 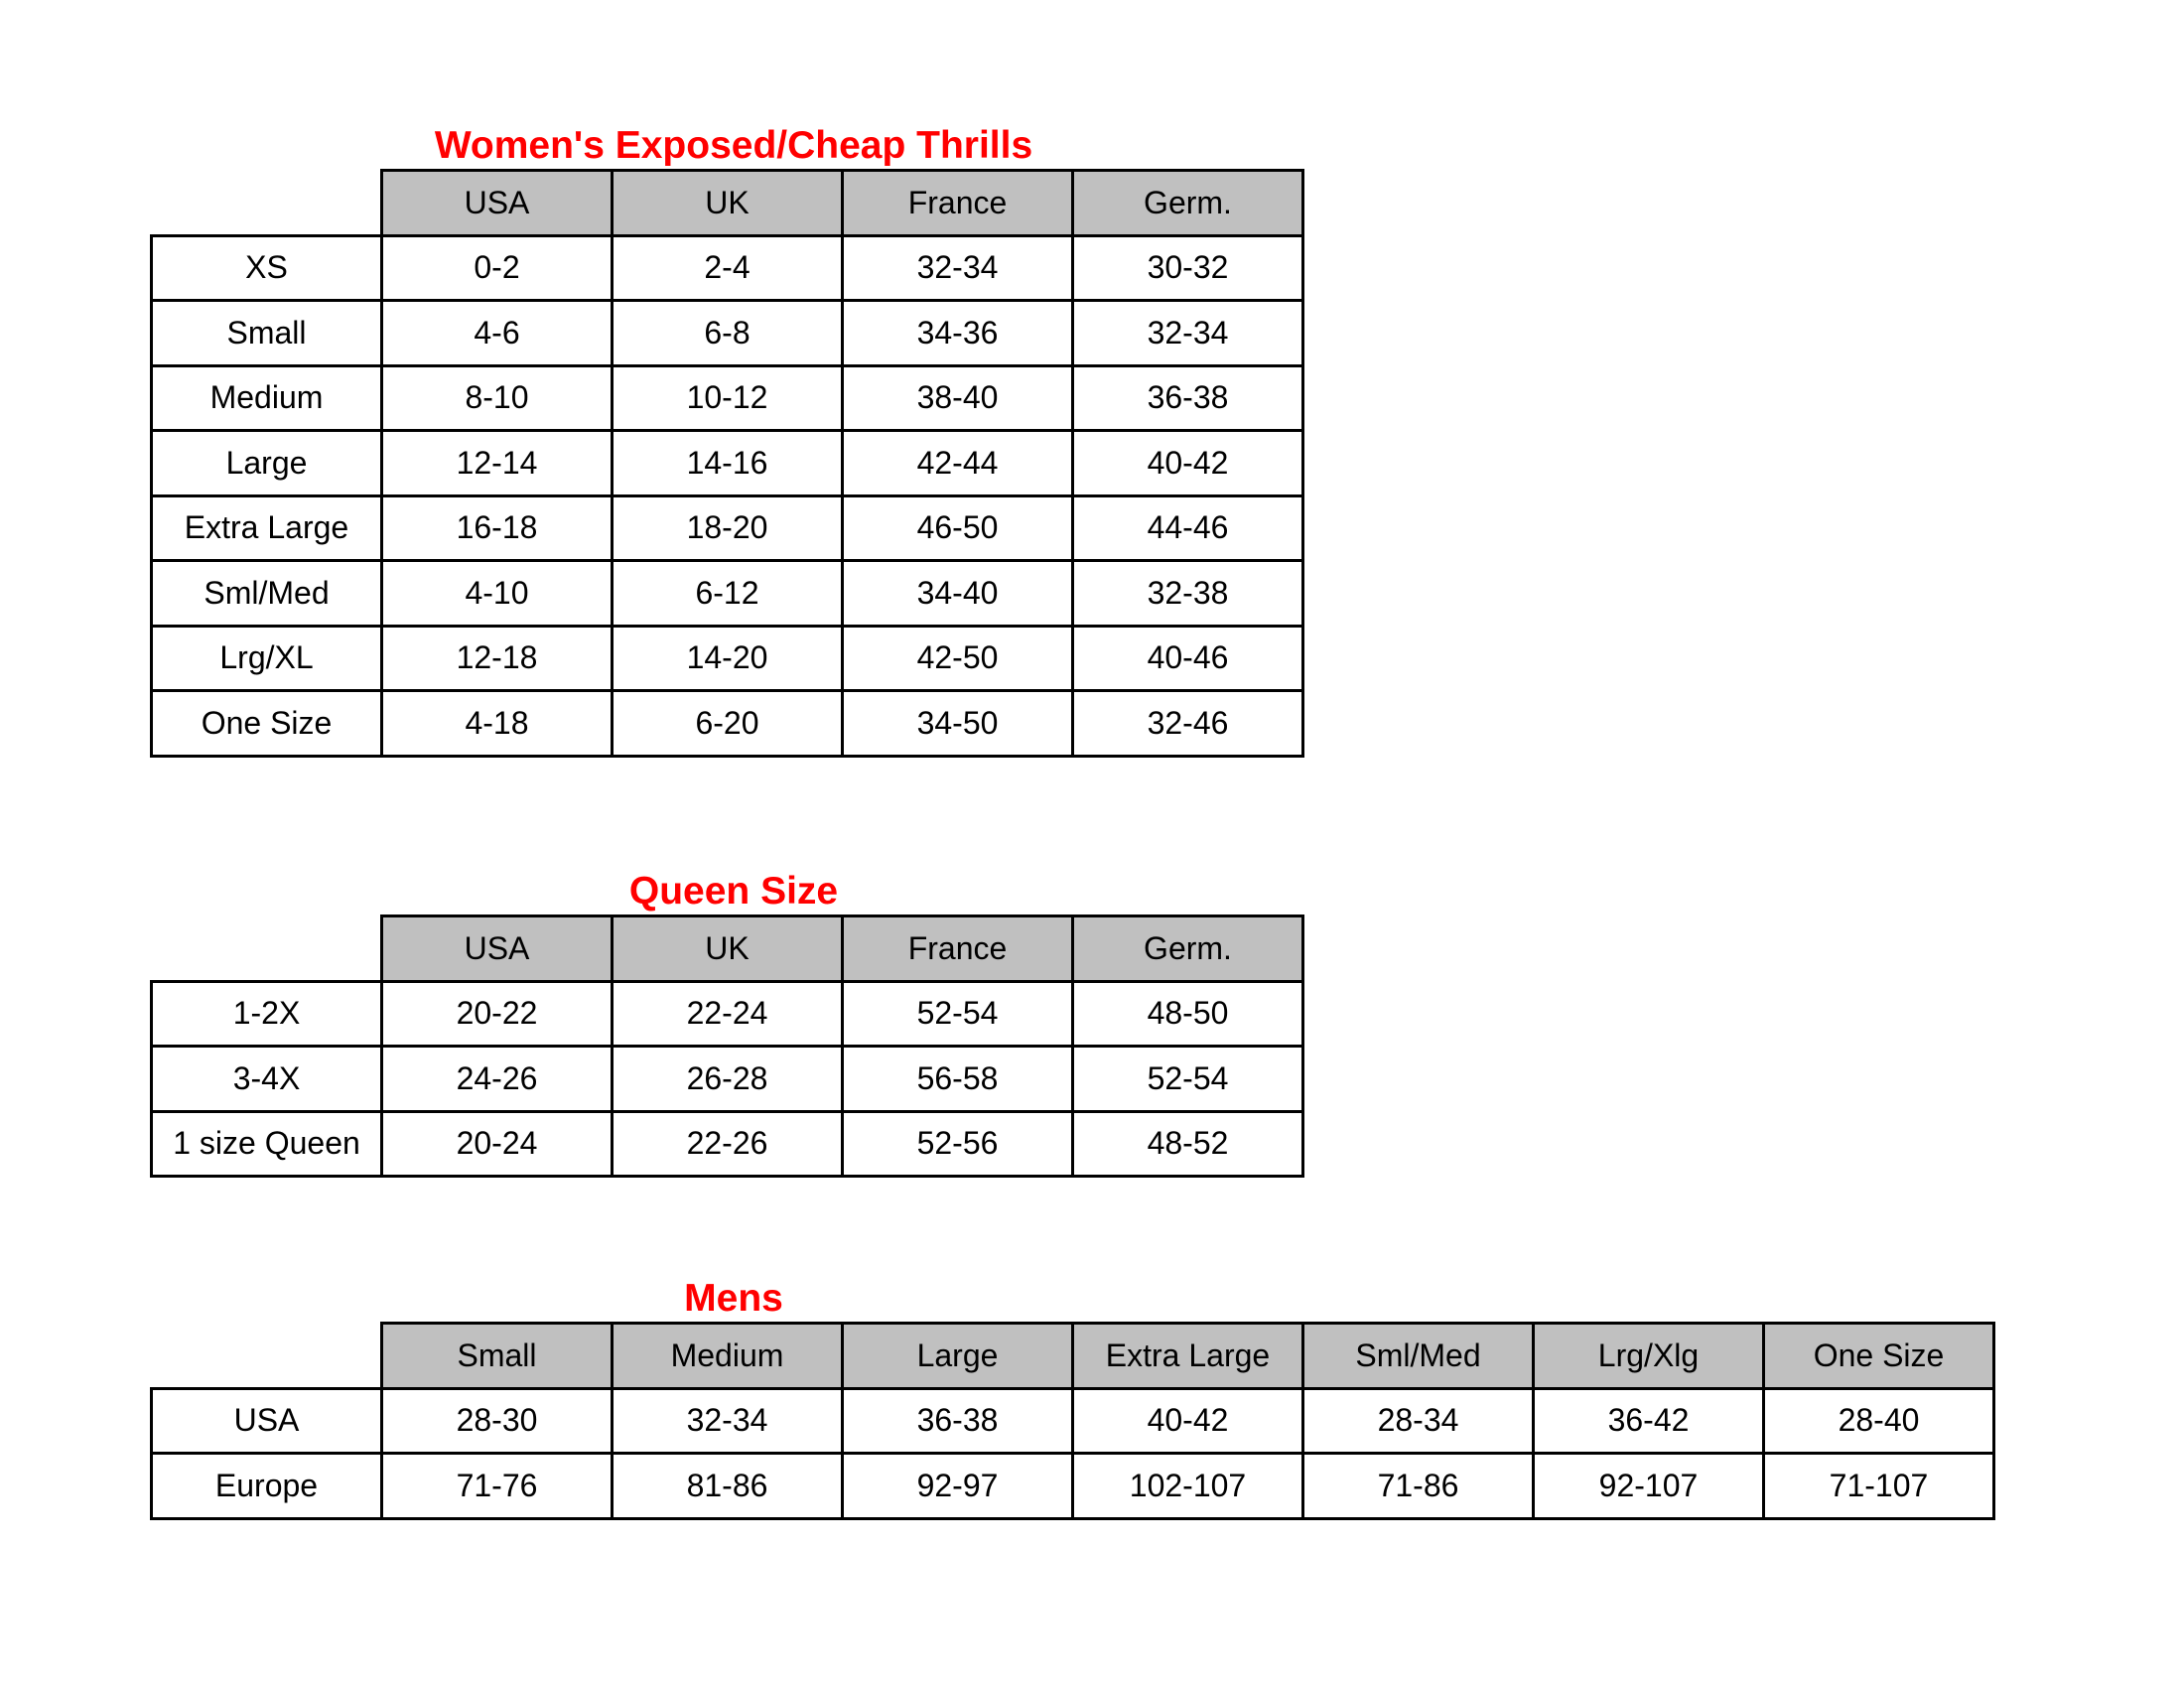 I want to click on size-cell: 26-28, so click(x=727, y=1079).